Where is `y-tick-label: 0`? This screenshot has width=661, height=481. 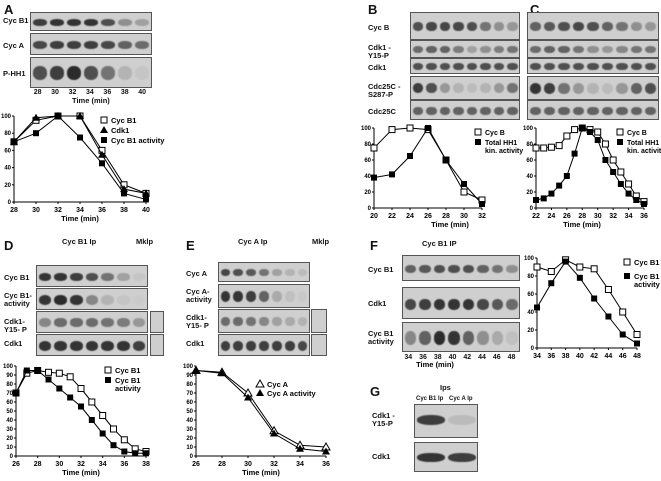
y-tick-label: 0 is located at coordinates (192, 457).